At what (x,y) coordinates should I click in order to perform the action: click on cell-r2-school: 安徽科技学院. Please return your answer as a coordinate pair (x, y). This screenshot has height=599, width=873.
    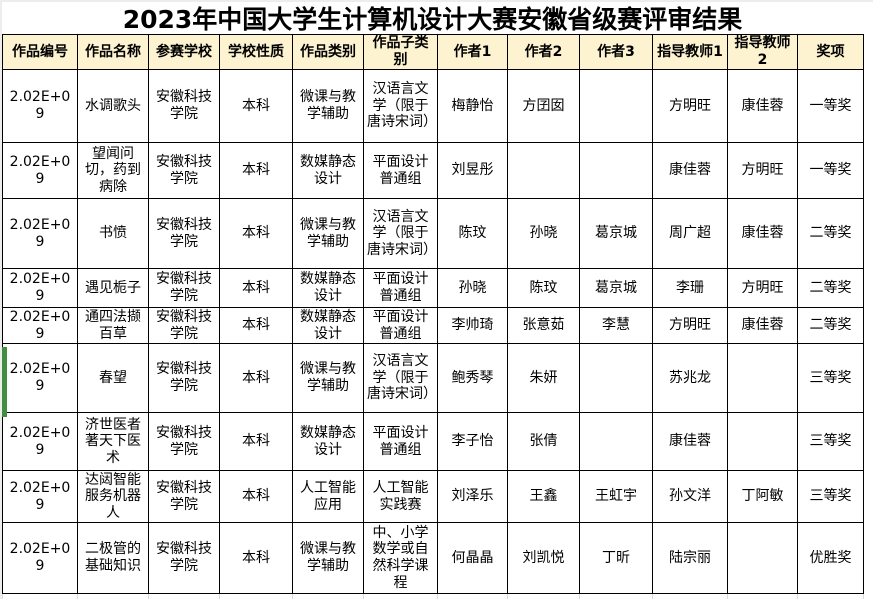
    Looking at the image, I should click on (184, 170).